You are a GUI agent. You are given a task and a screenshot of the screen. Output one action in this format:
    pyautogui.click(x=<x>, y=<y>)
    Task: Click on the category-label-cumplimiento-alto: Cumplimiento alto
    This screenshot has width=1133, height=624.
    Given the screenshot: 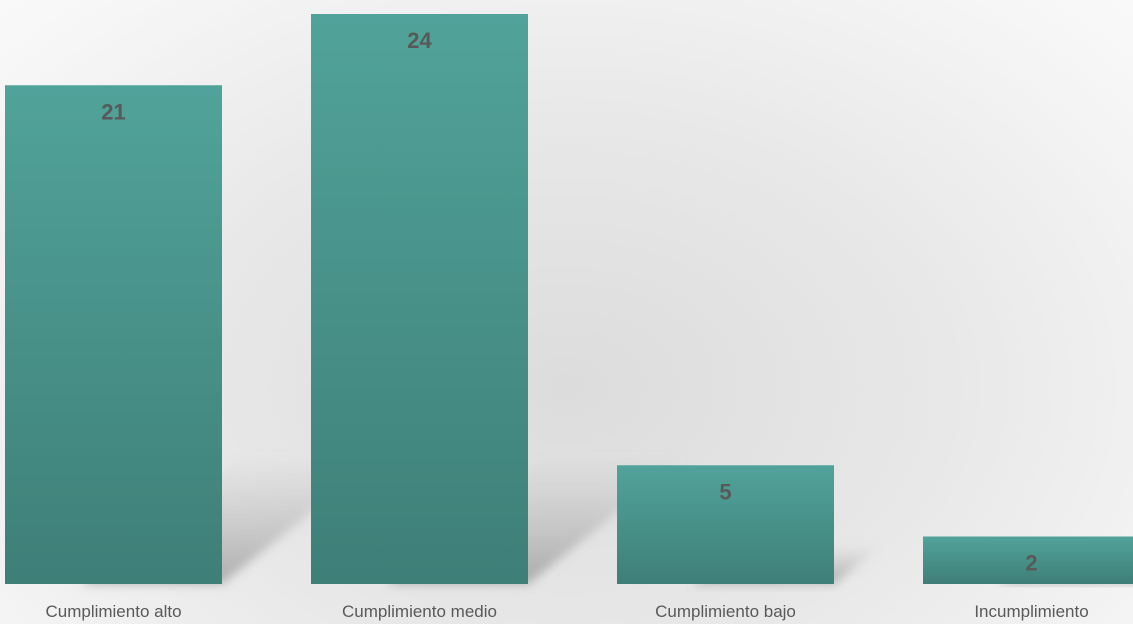 What is the action you would take?
    pyautogui.click(x=113, y=611)
    